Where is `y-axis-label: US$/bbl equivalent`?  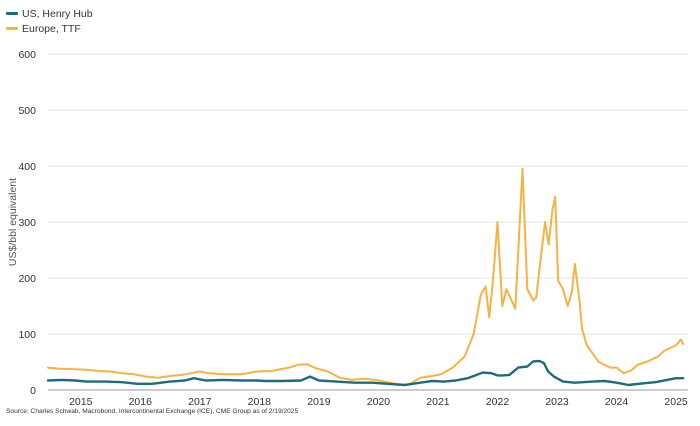
y-axis-label: US$/bbl equivalent is located at coordinates (13, 222).